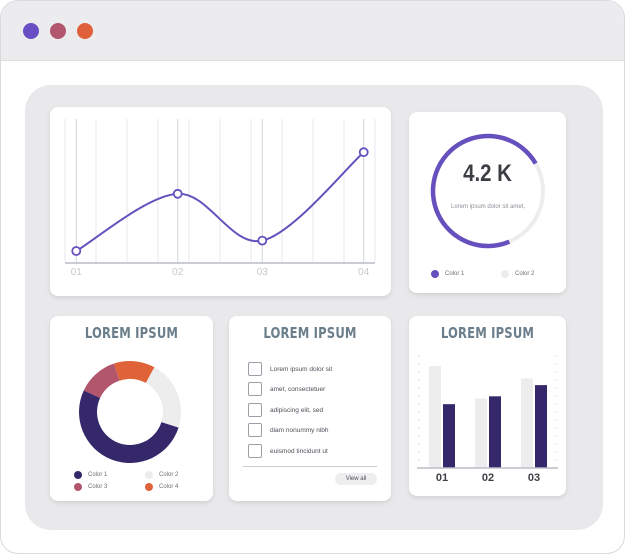 The height and width of the screenshot is (554, 625). I want to click on checklist-label: amet, consectetuer, so click(298, 389).